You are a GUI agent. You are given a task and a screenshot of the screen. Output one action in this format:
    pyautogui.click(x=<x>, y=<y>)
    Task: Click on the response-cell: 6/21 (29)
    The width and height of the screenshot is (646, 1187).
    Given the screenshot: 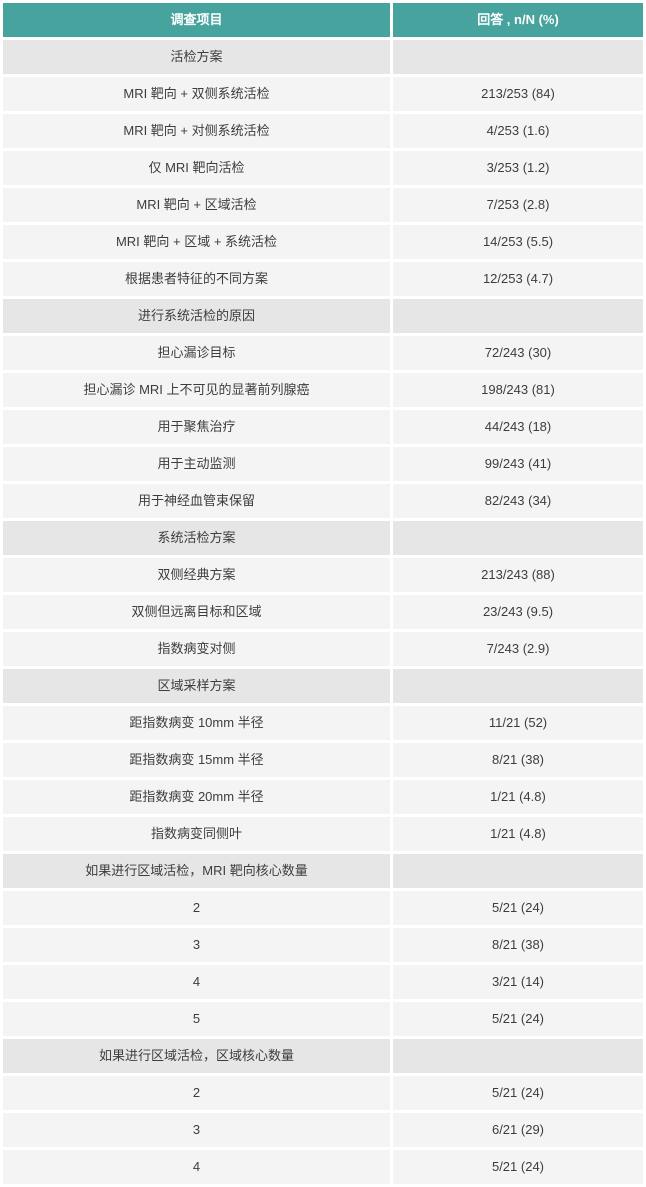 What is the action you would take?
    pyautogui.click(x=518, y=1130)
    